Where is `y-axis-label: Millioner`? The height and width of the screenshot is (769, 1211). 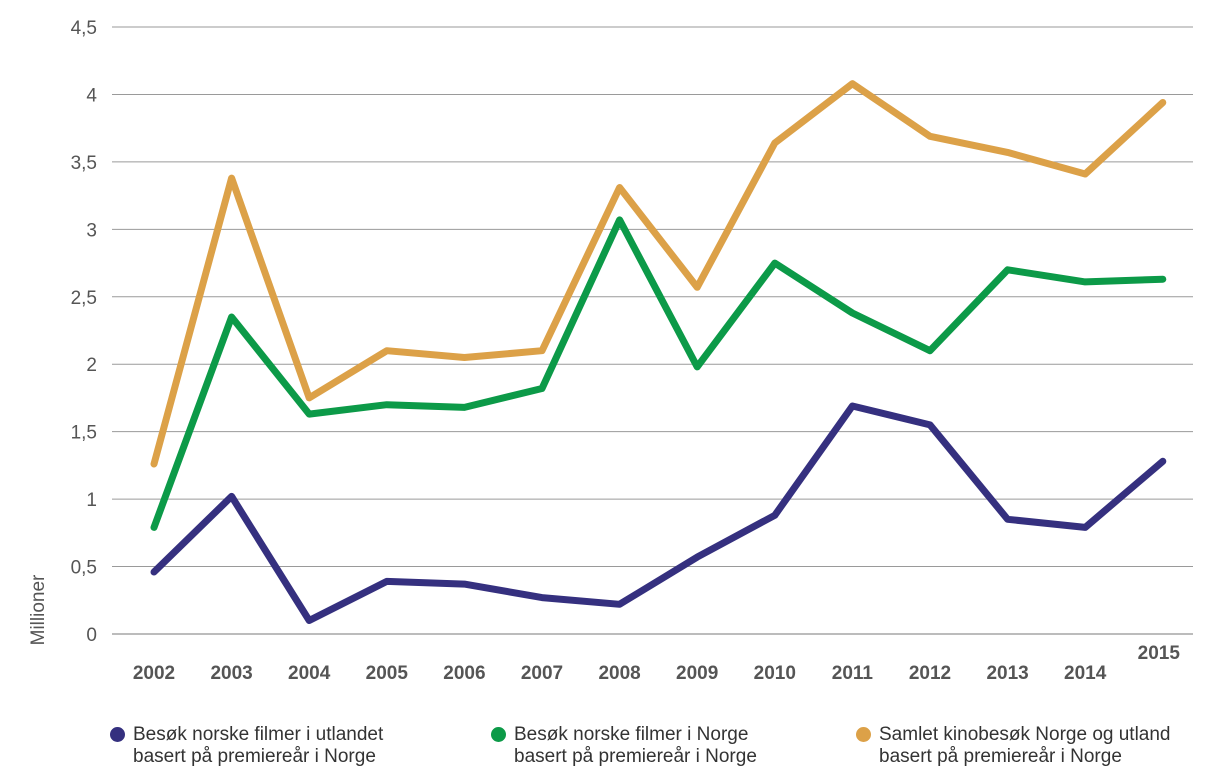 y-axis-label: Millioner is located at coordinates (38, 609).